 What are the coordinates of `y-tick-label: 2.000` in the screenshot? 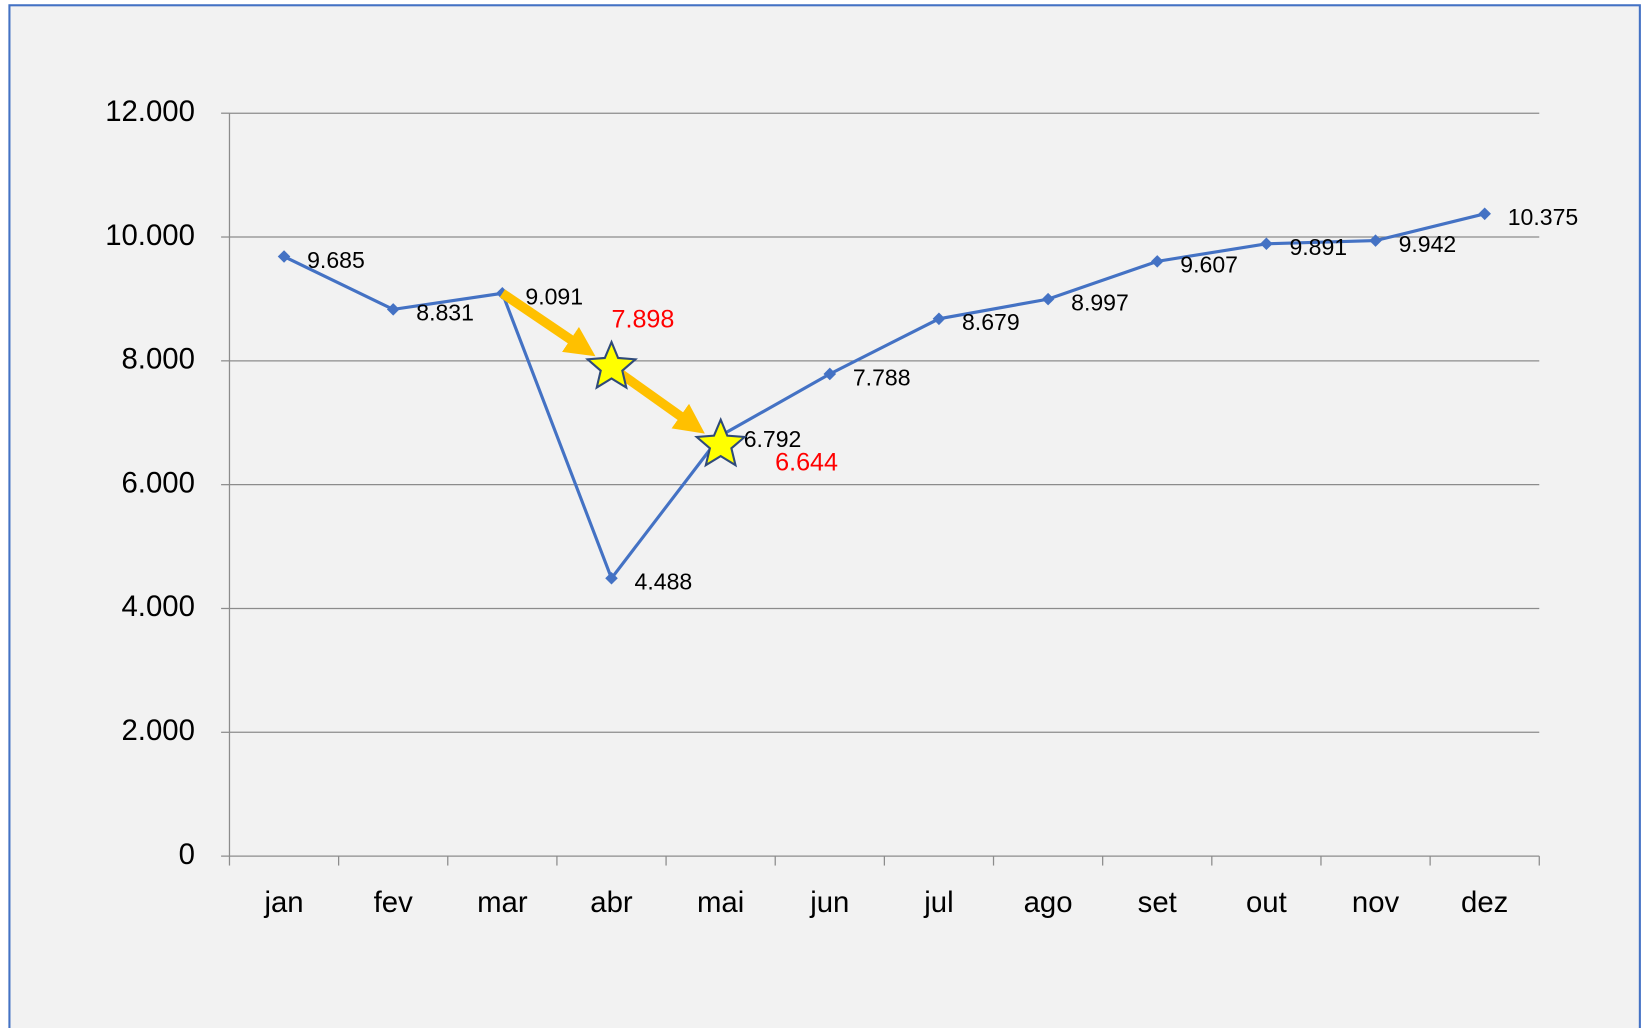 It's located at (157, 730).